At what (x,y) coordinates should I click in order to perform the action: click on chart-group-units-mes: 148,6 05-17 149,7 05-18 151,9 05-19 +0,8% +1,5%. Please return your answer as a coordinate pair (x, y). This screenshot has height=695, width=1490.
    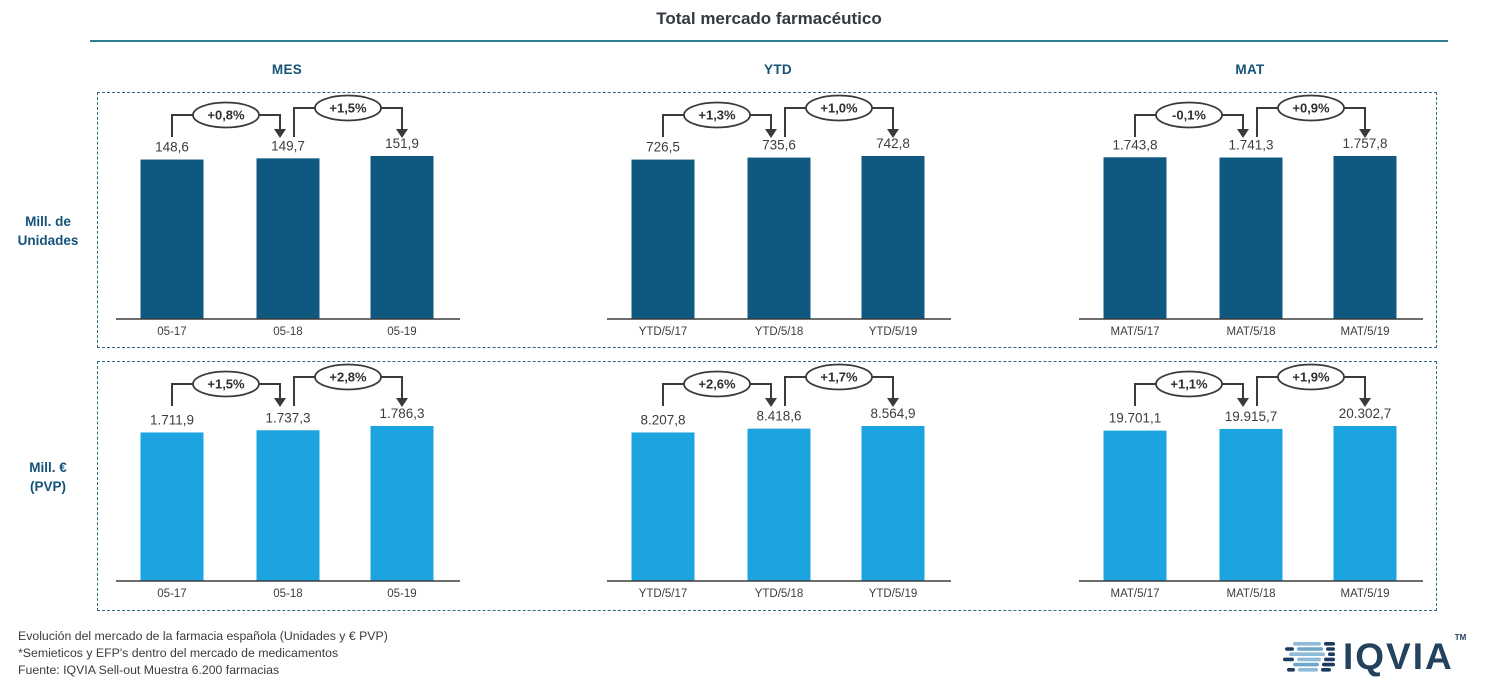
    Looking at the image, I should click on (288, 220).